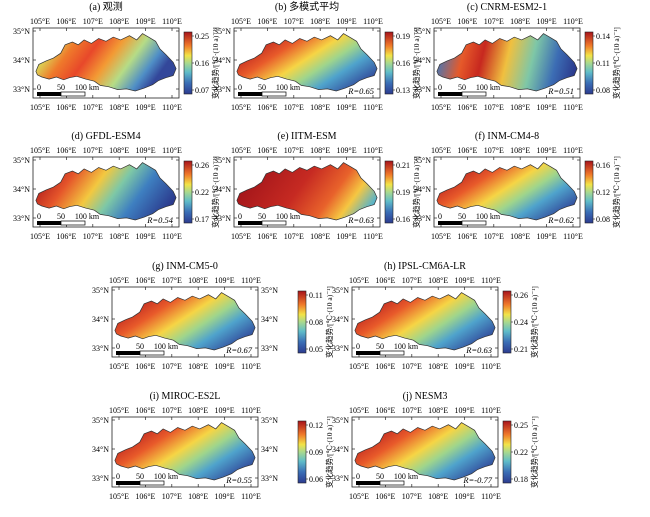 This screenshot has width=650, height=517. Describe the element at coordinates (269, 478) in the screenshot. I see `lat-label-right: 33°N` at that location.